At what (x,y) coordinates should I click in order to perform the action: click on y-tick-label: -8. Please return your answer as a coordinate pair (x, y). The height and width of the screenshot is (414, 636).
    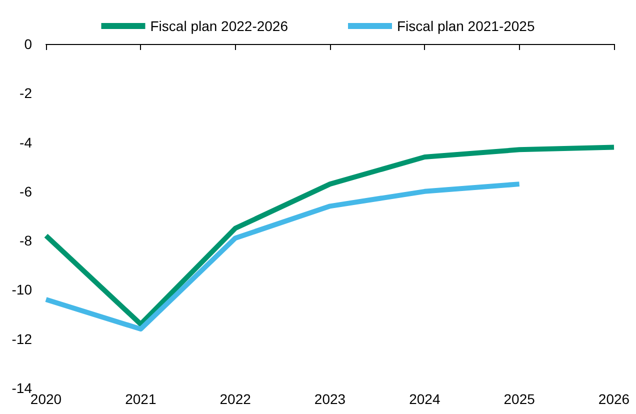
    Looking at the image, I should click on (26, 240).